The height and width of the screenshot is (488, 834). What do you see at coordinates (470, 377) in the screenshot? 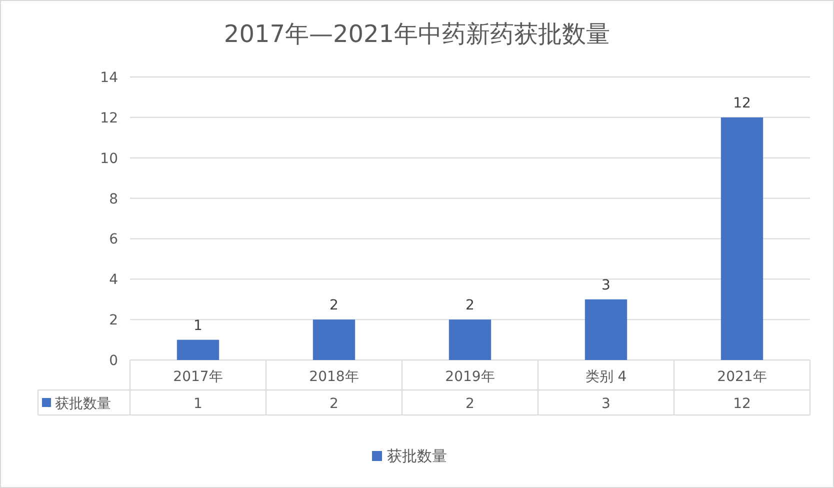
I see `xtick: 2019年` at bounding box center [470, 377].